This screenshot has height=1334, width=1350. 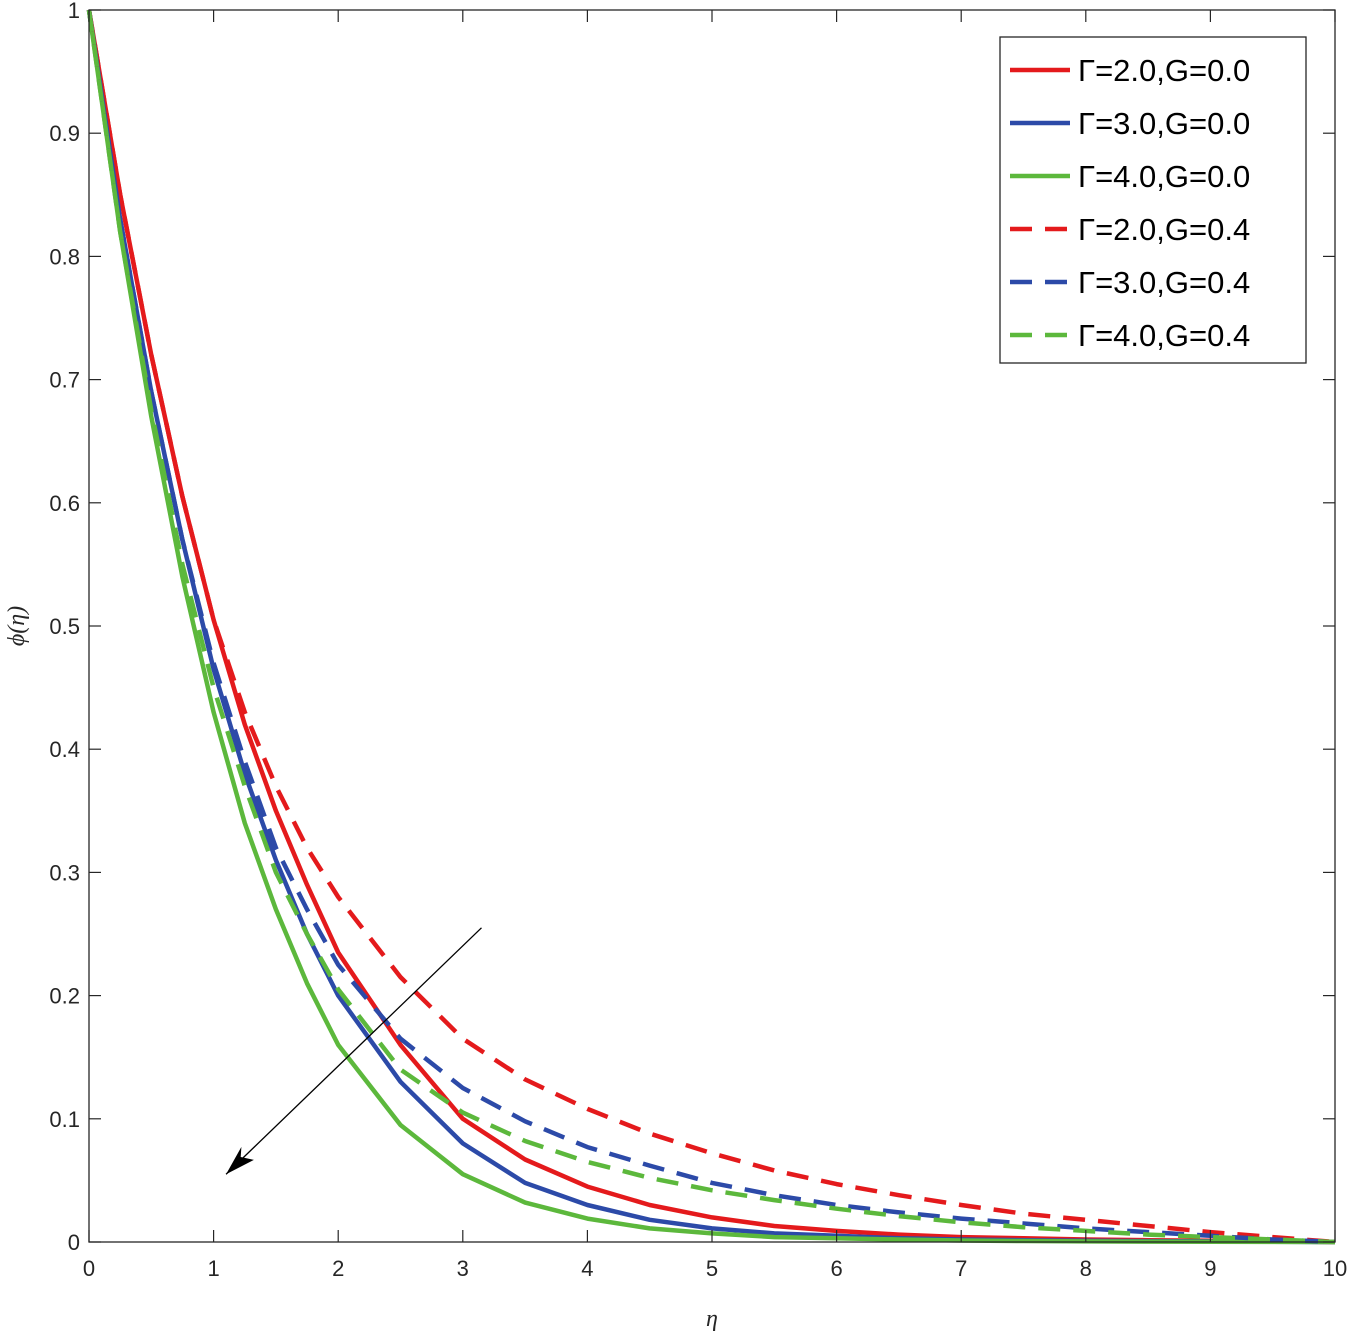 I want to click on legend-label-1: Γ=2.0,G=0.0, so click(x=1164, y=70).